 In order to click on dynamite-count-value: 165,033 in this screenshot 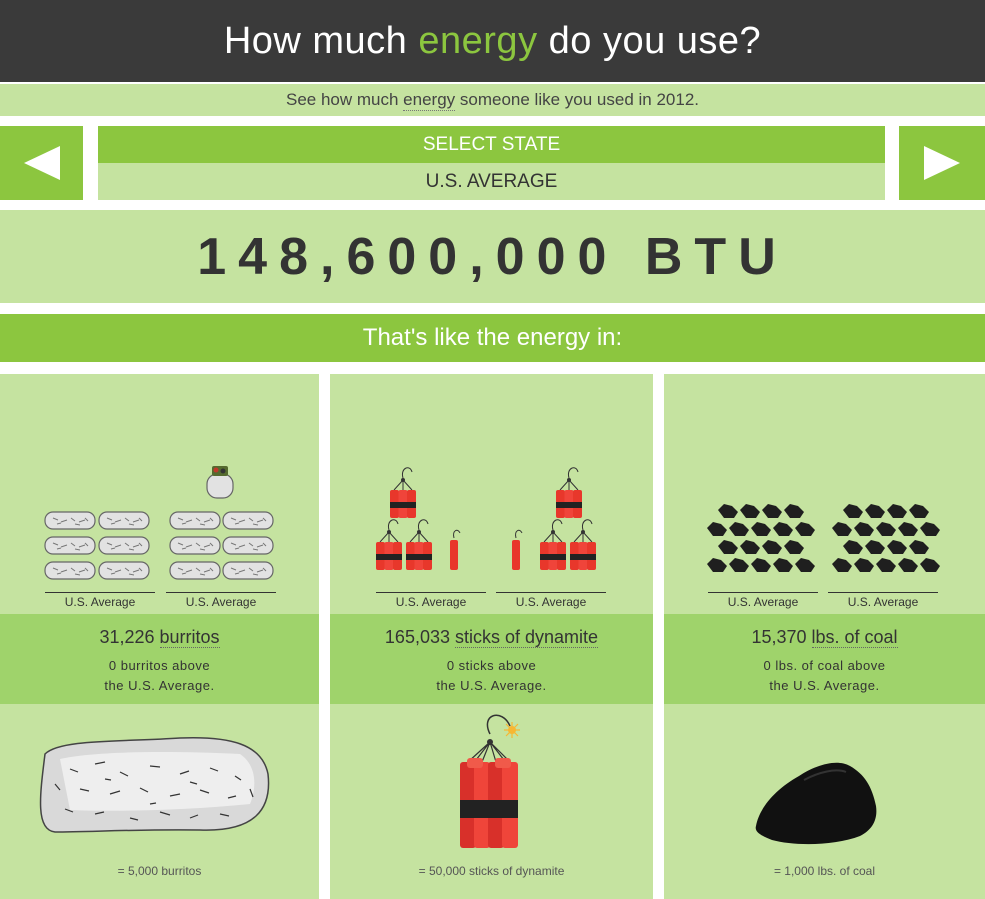, I will do `click(417, 637)`.